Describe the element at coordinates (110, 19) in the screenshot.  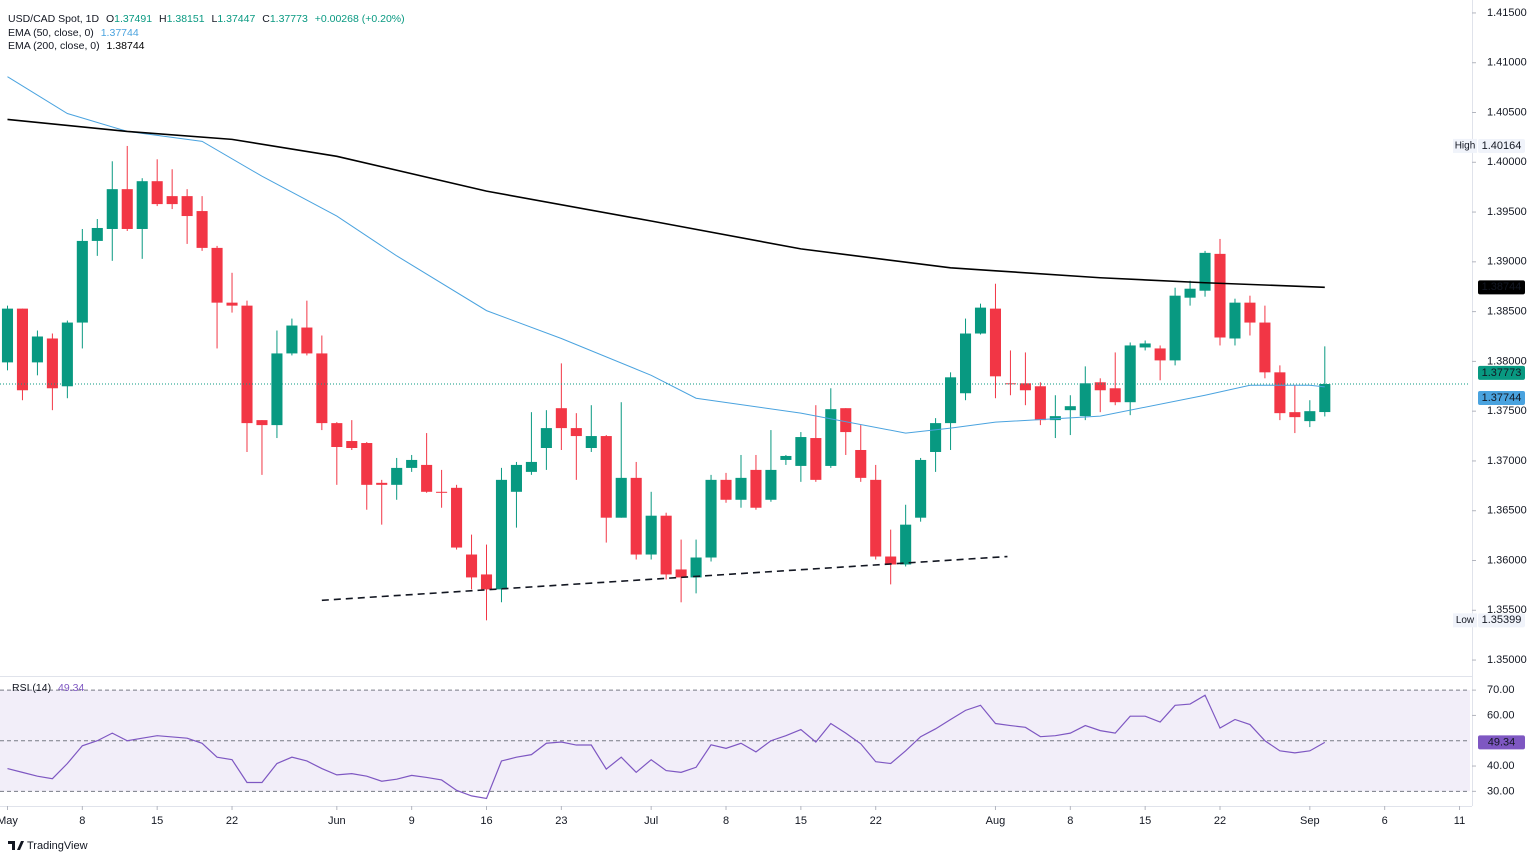
I see `open-letter: O` at that location.